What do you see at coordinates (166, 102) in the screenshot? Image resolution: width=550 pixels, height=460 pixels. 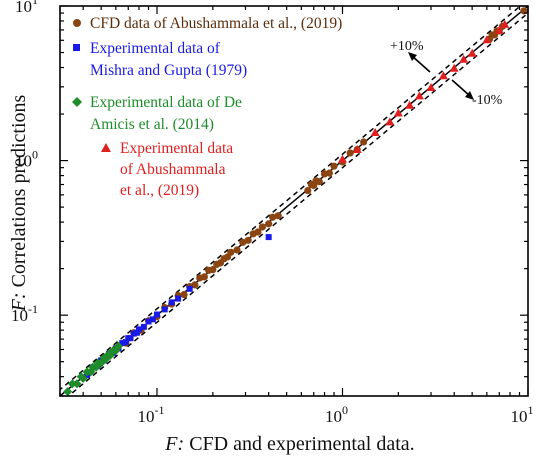 I see `legend-entry-de-amicis-line1: Experimental data of De` at bounding box center [166, 102].